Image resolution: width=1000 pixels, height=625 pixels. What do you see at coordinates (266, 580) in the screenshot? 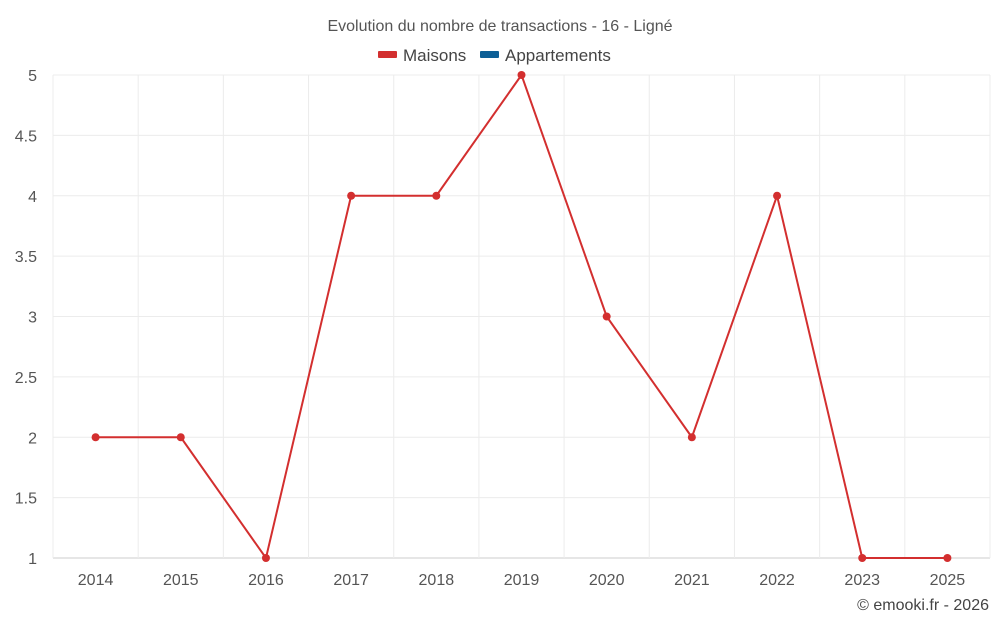
I see `x-tick-label: 2016` at bounding box center [266, 580].